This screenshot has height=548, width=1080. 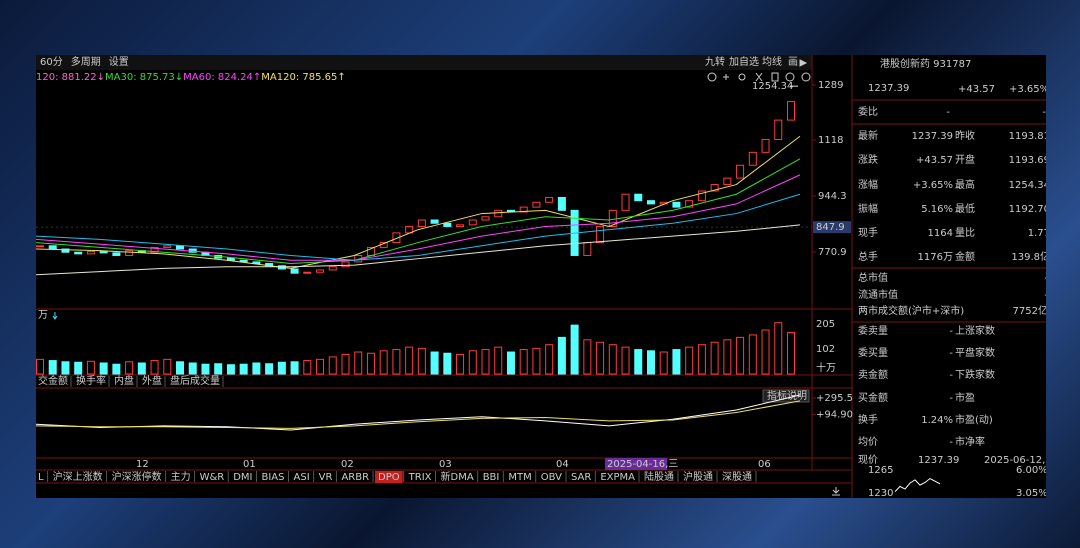 What do you see at coordinates (737, 477) in the screenshot?
I see `indicator-tab: 深股通` at bounding box center [737, 477].